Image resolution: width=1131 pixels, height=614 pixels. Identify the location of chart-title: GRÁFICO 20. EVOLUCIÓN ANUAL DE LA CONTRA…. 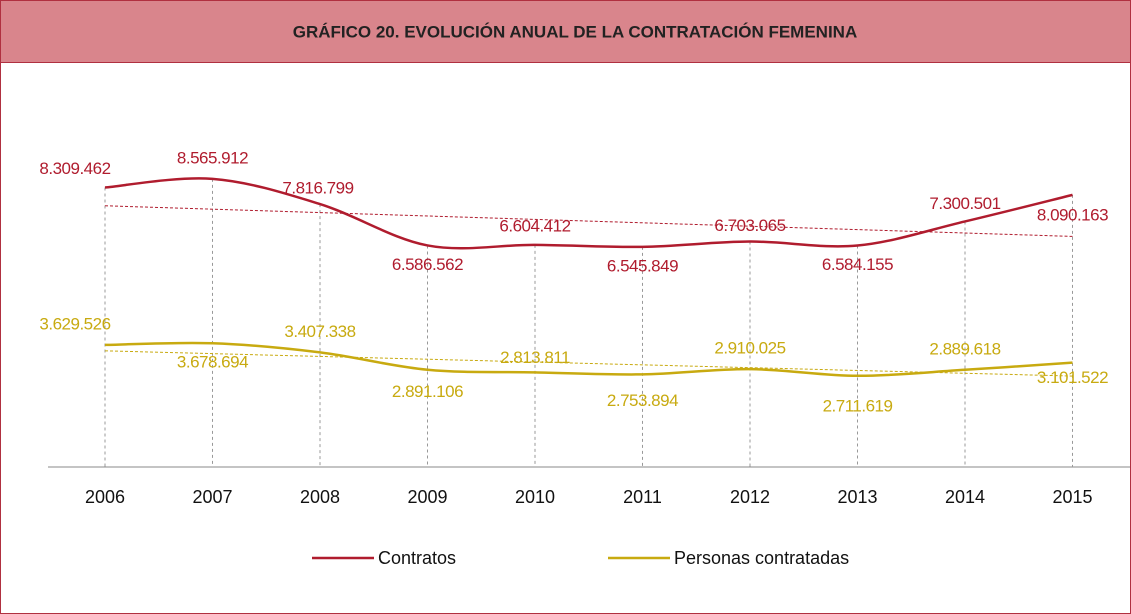
(575, 31).